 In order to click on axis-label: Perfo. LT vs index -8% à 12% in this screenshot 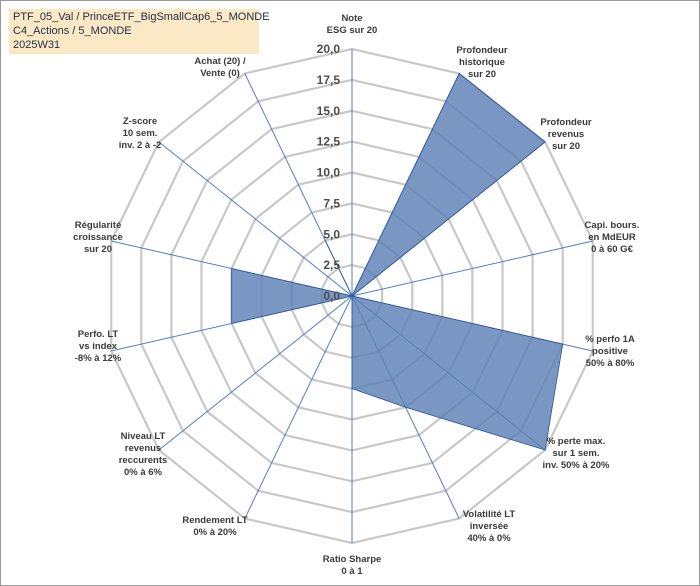, I will do `click(98, 346)`.